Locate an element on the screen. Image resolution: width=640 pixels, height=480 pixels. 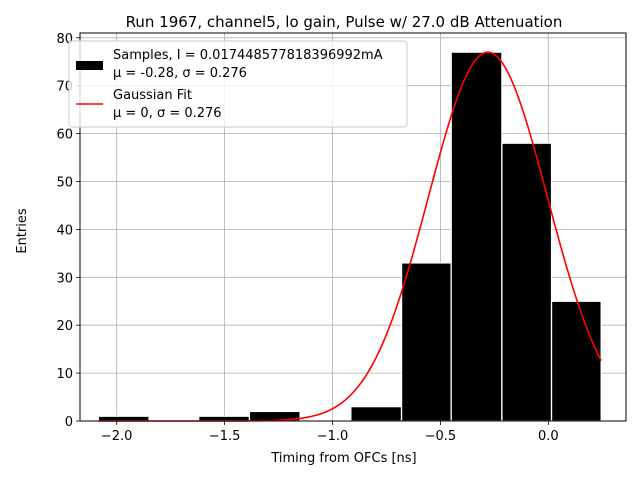
x-tick-label: 0.0 is located at coordinates (548, 436).